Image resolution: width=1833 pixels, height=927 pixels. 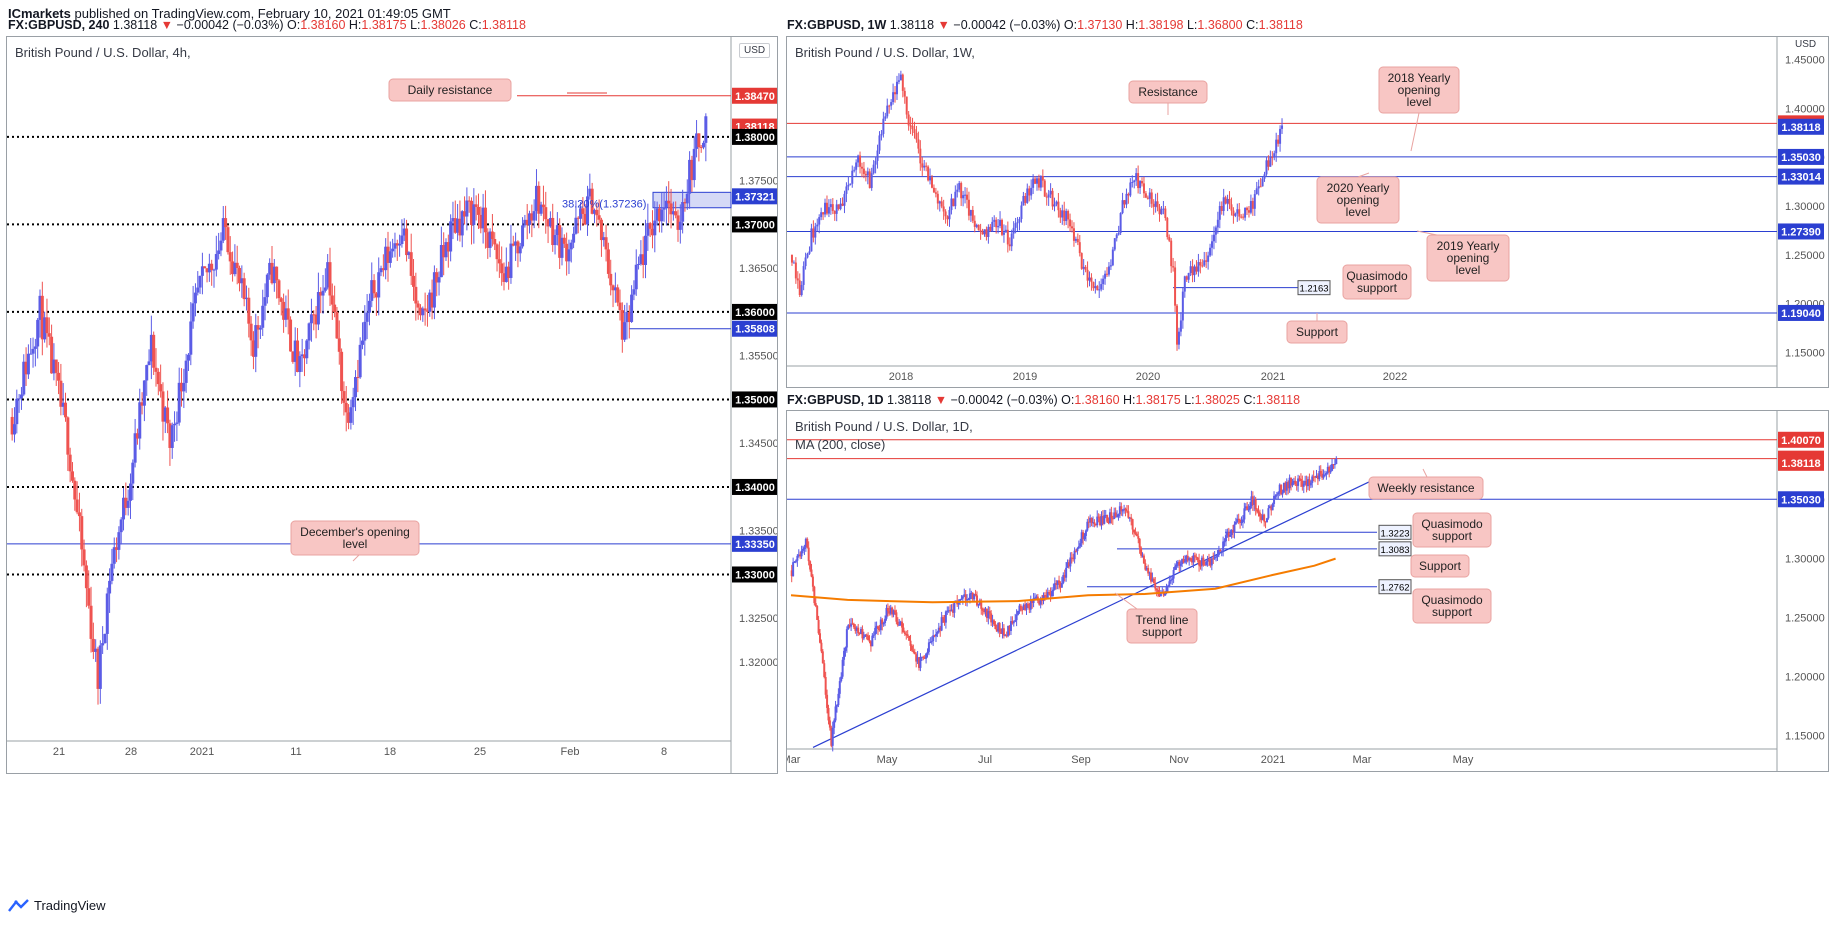 I want to click on tradingview-footer: TradingView, so click(x=57, y=905).